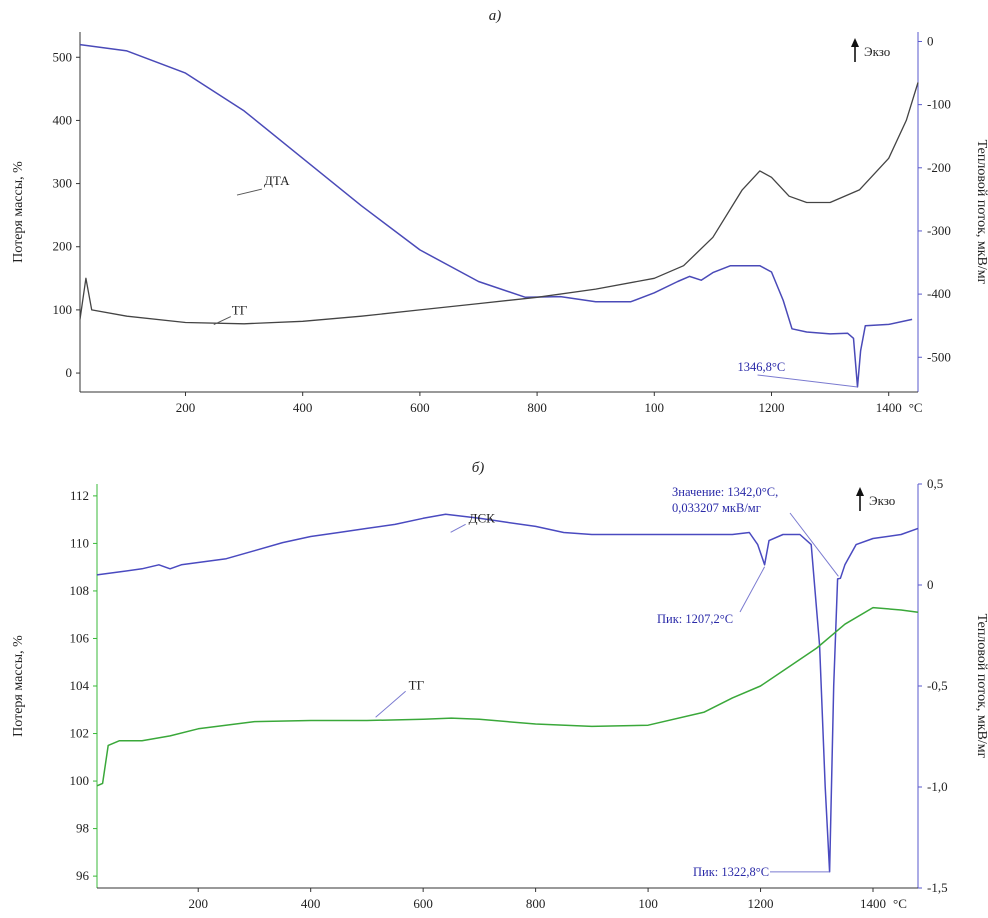 Image resolution: width=988 pixels, height=918 pixels. I want to click on panel-label: б), so click(478, 468).